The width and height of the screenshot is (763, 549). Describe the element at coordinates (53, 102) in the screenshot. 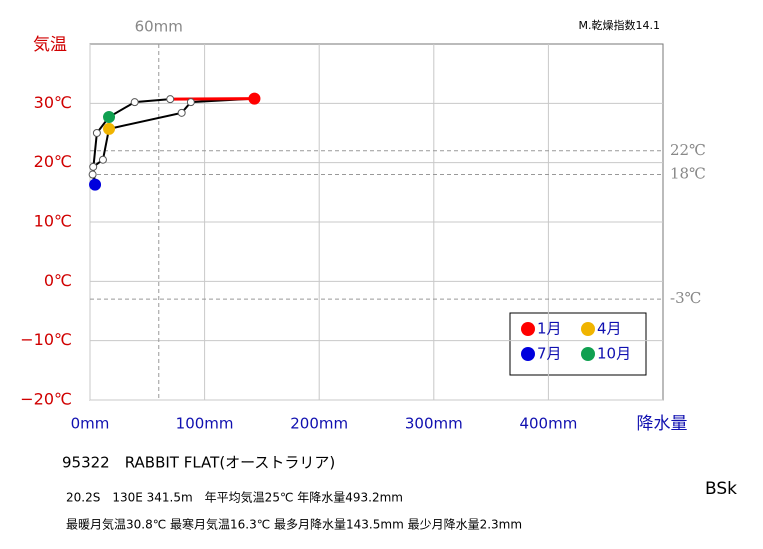

I see `y-tick-label: 30℃` at that location.